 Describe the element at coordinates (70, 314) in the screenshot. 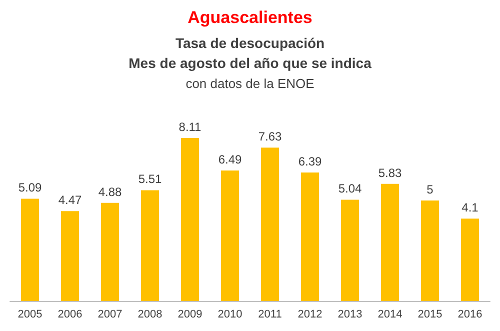

I see `x-tick-label: 2006` at that location.